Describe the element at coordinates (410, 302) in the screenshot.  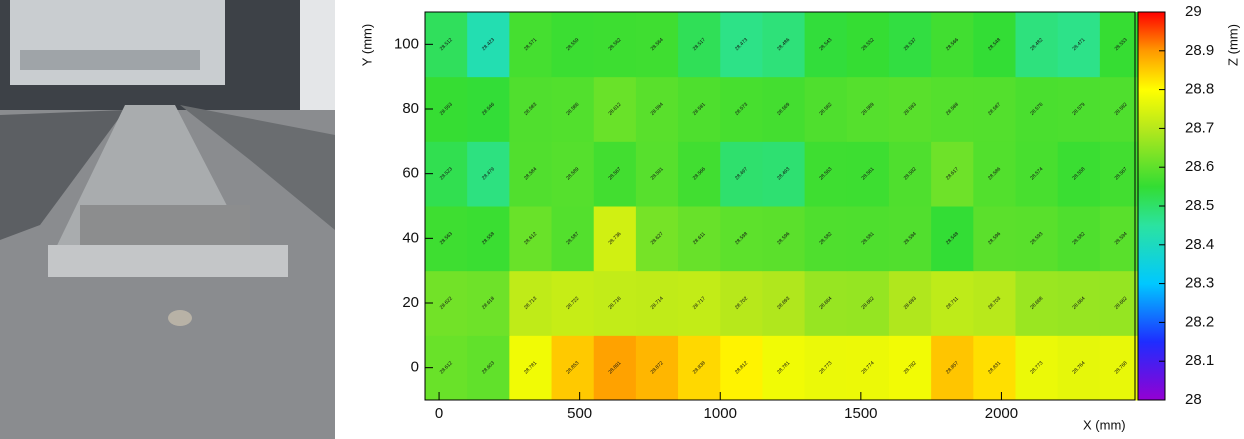
I see `y-tick-label: 20` at that location.